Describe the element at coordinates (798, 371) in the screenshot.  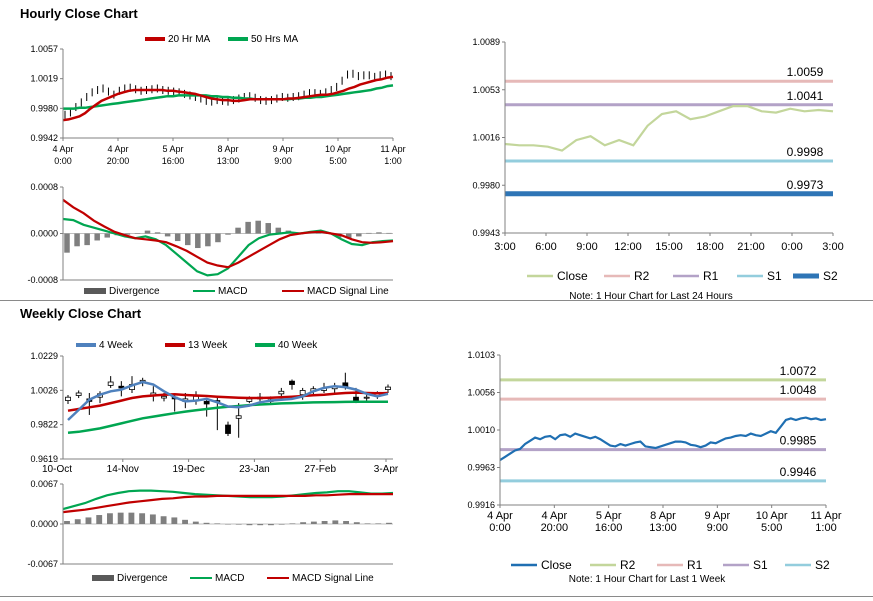
I see `weekly-pivot-level-label-r2: 1.0072` at that location.